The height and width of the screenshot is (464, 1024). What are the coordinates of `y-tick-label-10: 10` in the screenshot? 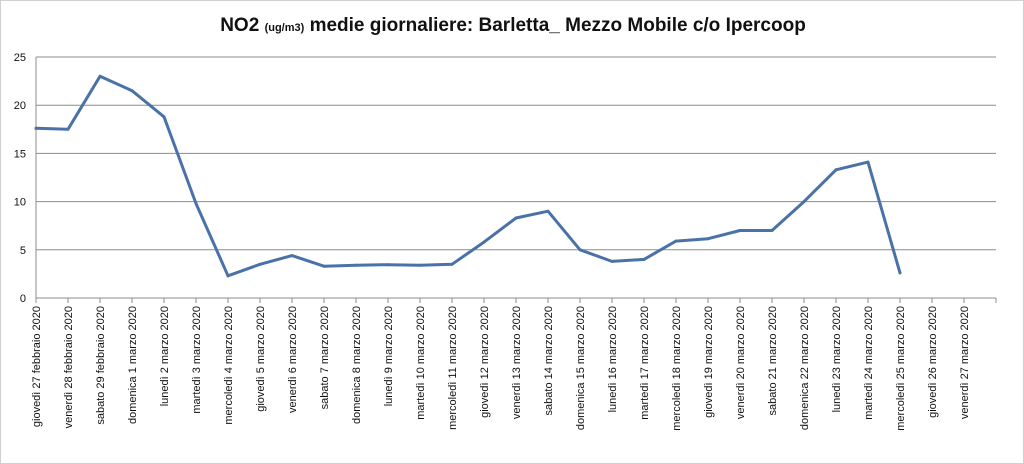 It's located at (20, 203).